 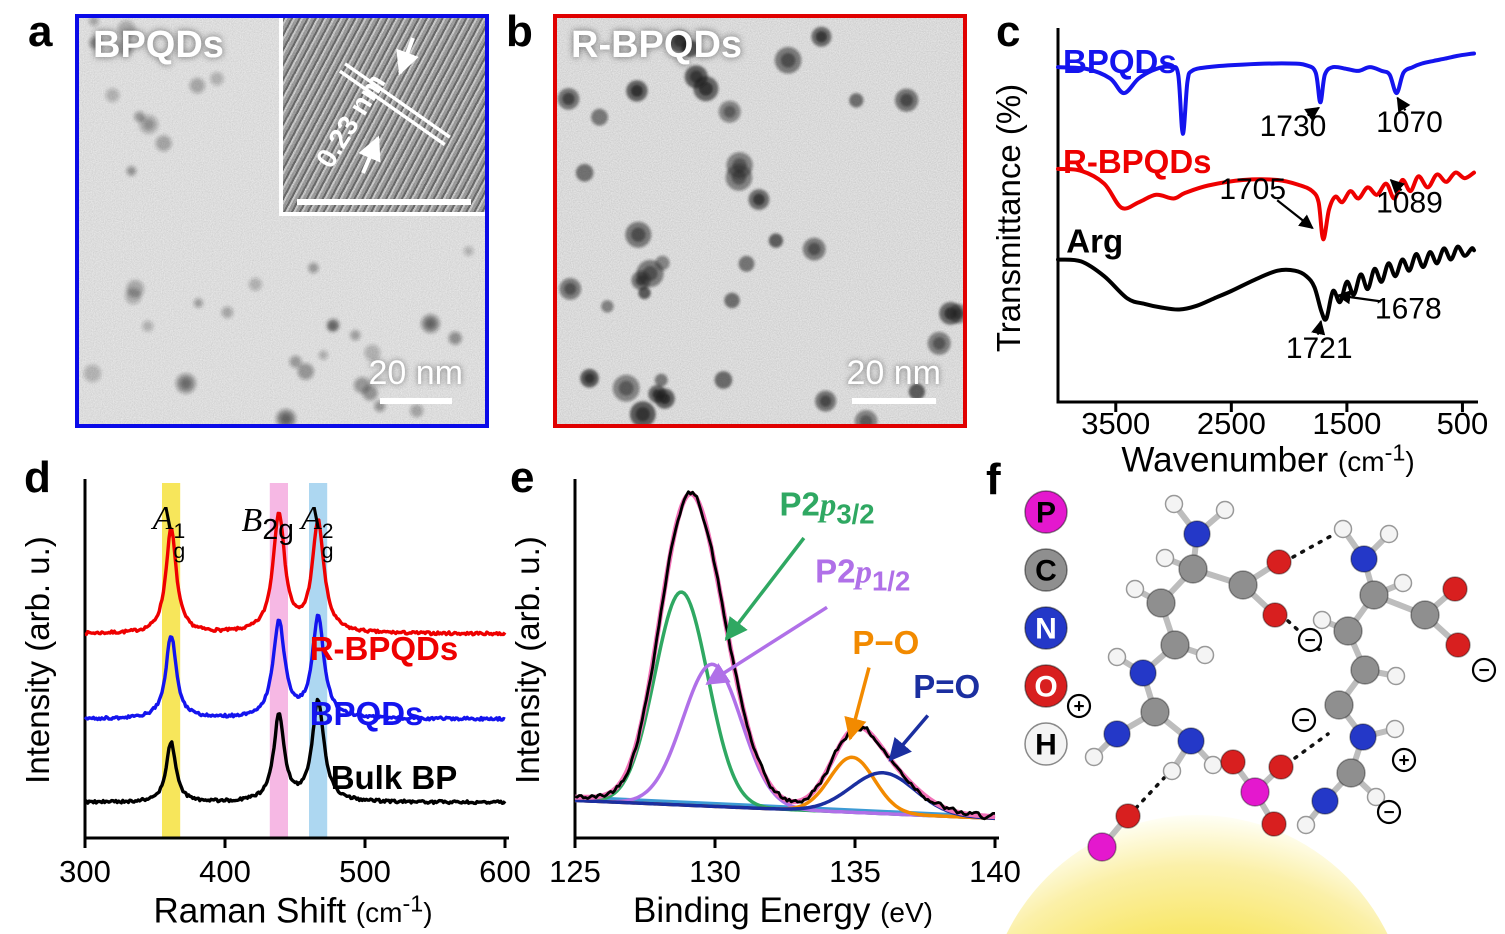 I want to click on xps-label-0: P2p3/2, so click(x=827, y=507).